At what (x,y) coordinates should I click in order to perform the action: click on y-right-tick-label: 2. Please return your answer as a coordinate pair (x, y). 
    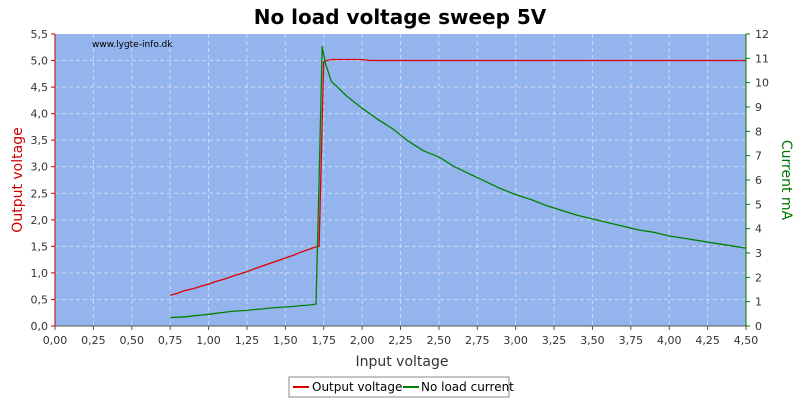
    Looking at the image, I should click on (758, 277).